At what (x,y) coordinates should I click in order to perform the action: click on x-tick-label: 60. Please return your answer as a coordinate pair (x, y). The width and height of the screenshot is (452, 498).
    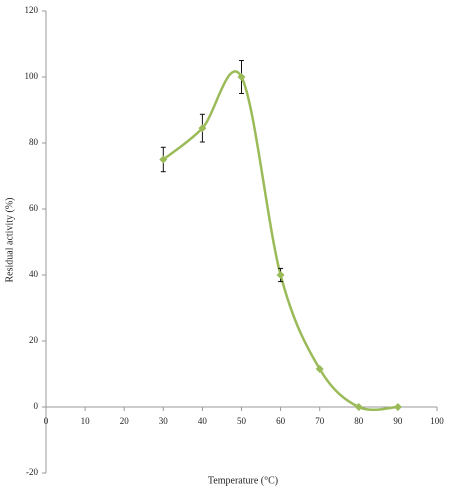
    Looking at the image, I should click on (281, 421).